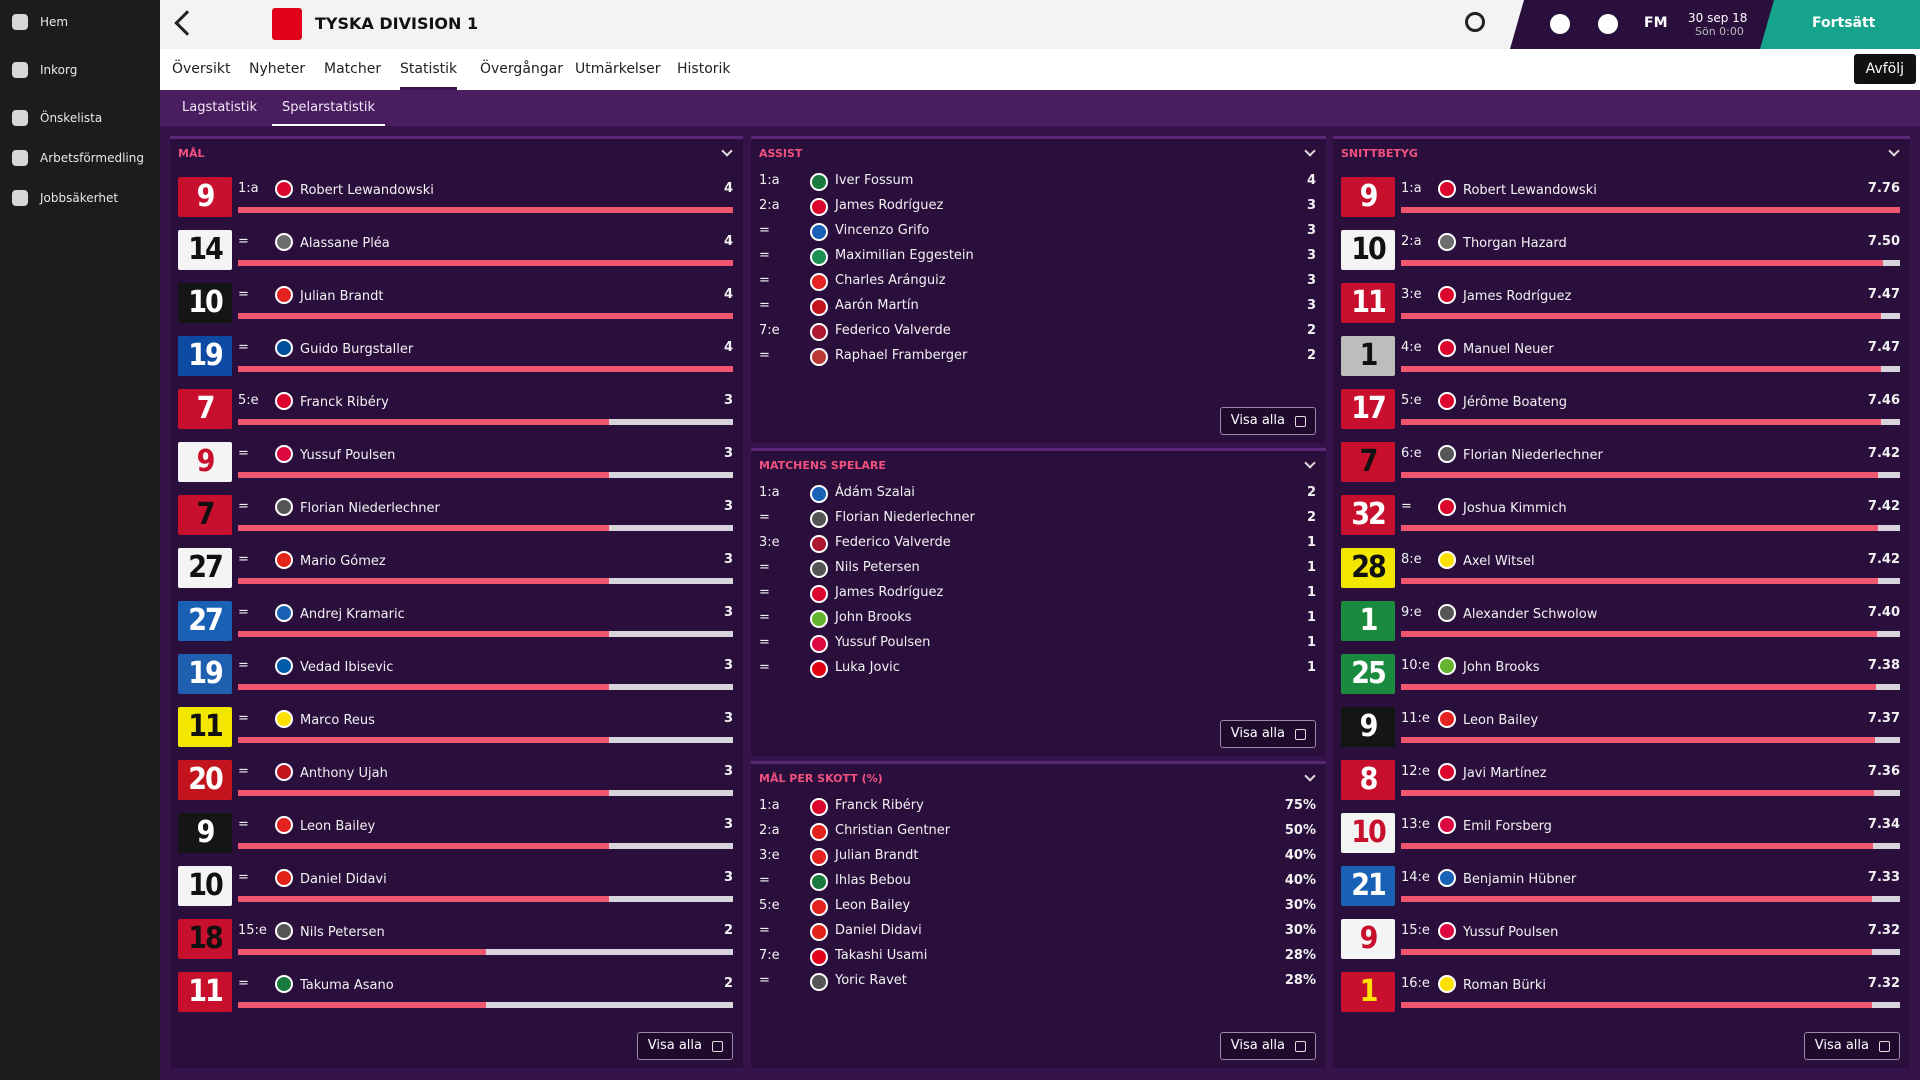 This screenshot has width=1920, height=1080. Describe the element at coordinates (1884, 69) in the screenshot. I see `unfollow-button: Avfölj` at that location.